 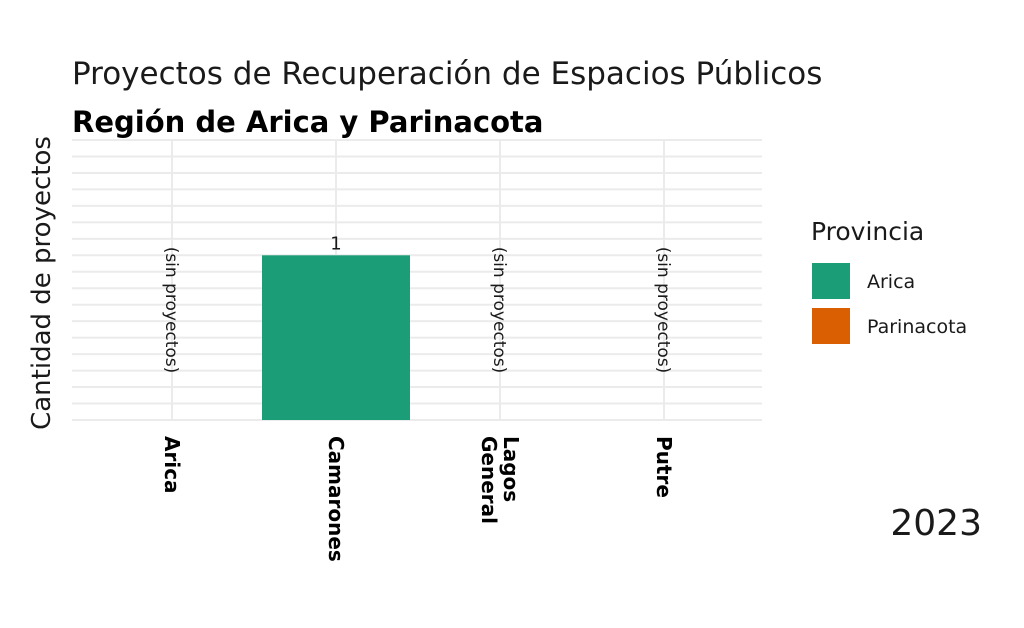 What do you see at coordinates (335, 243) in the screenshot?
I see `data-label: 1` at bounding box center [335, 243].